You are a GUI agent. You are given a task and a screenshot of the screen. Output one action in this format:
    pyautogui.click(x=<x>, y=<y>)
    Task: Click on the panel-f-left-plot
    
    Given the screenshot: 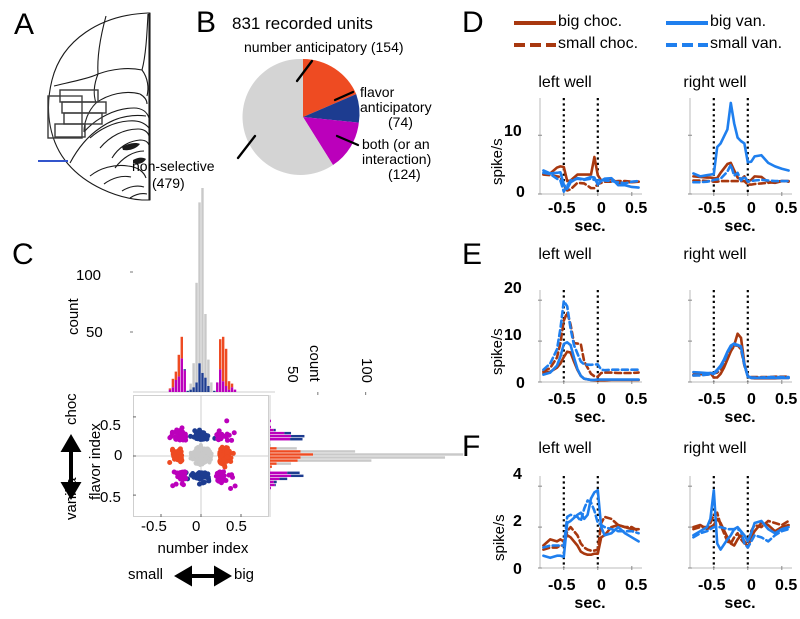 What is the action you would take?
    pyautogui.click(x=590, y=523)
    